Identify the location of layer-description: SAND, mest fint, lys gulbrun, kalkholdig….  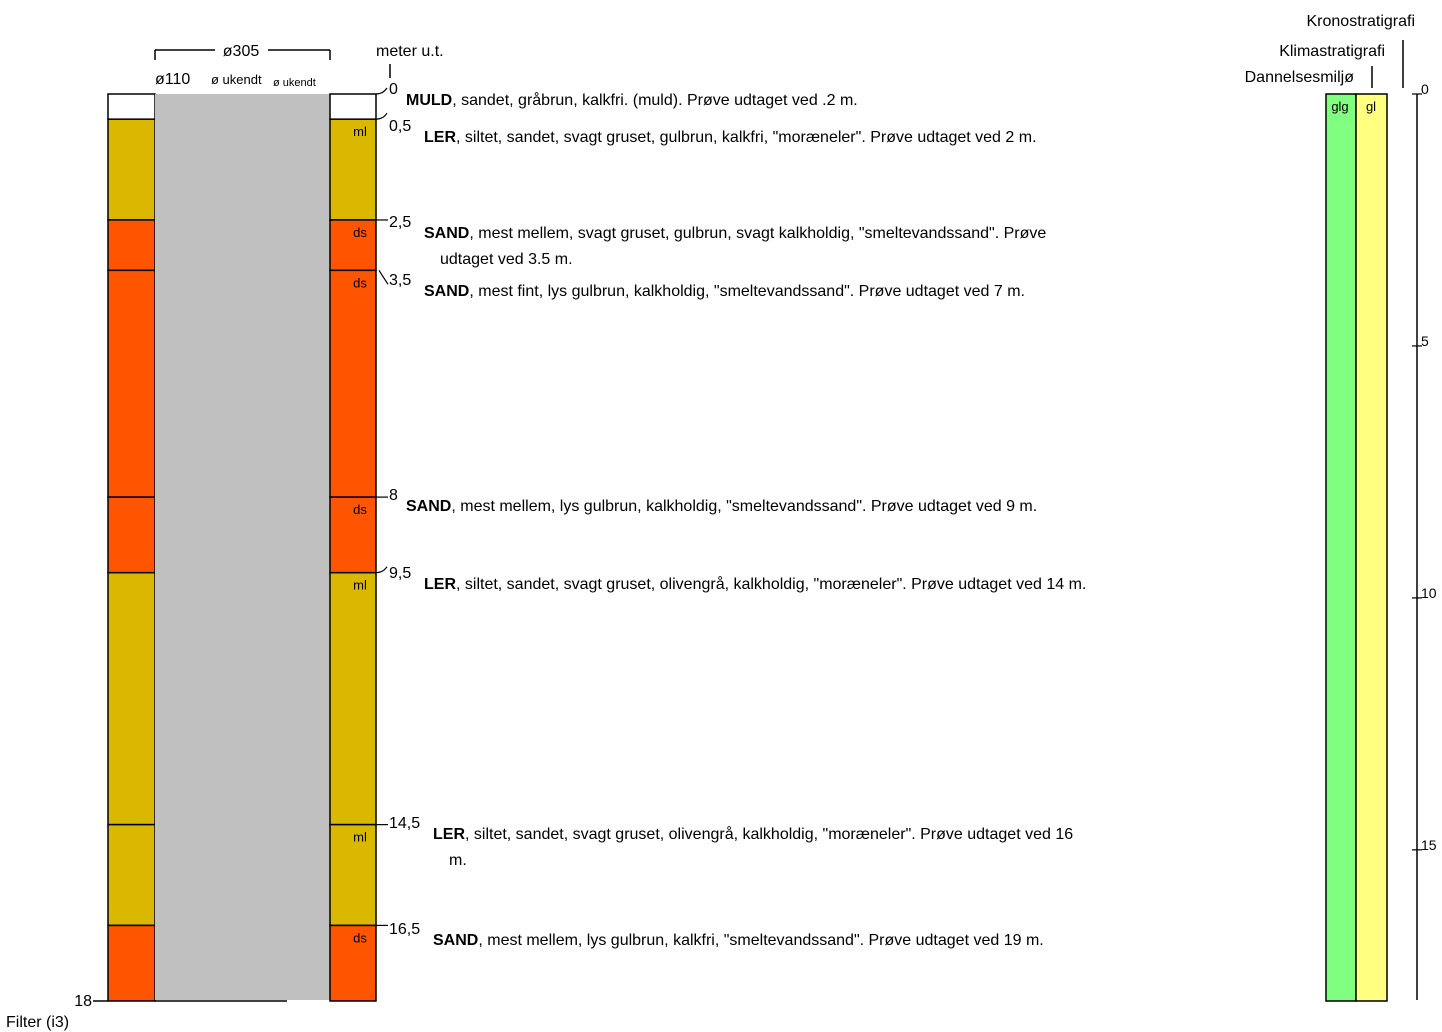
(724, 291).